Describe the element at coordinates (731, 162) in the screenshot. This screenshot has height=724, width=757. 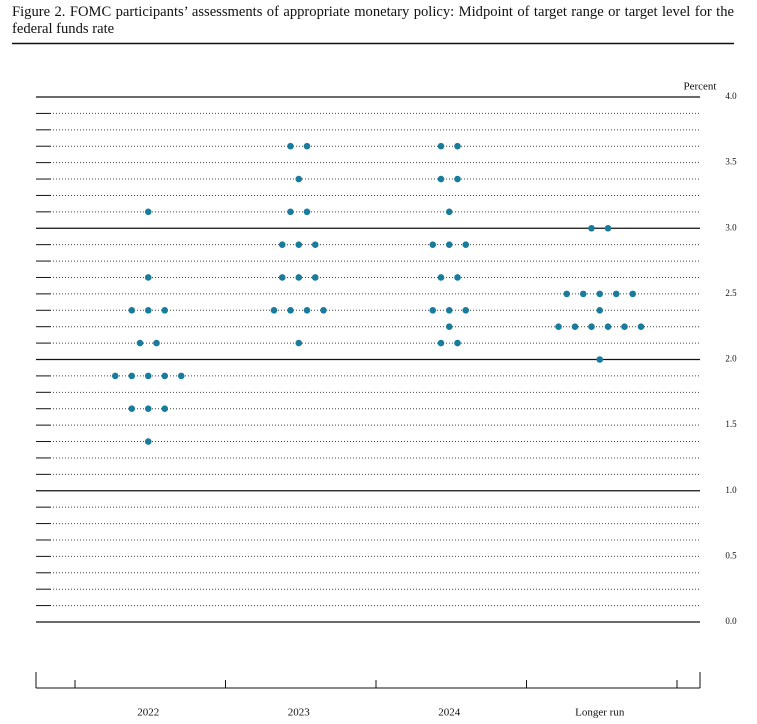
I see `y-tick-label: 3.5` at that location.